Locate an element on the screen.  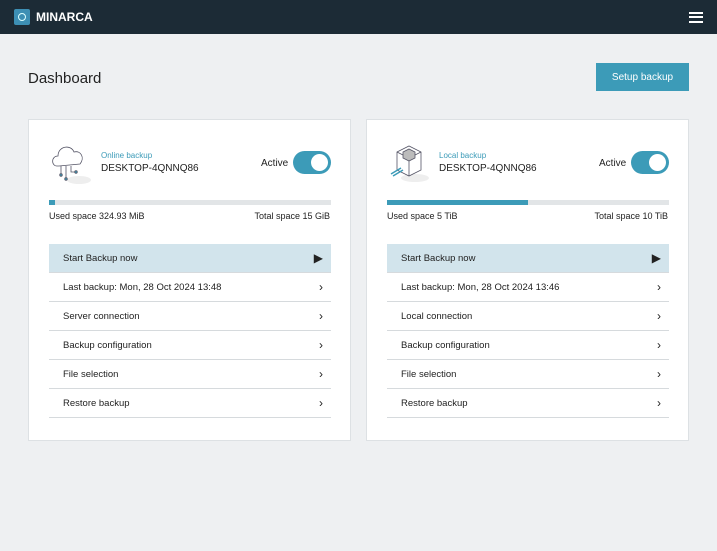
brand: MINARCA is located at coordinates (53, 17).